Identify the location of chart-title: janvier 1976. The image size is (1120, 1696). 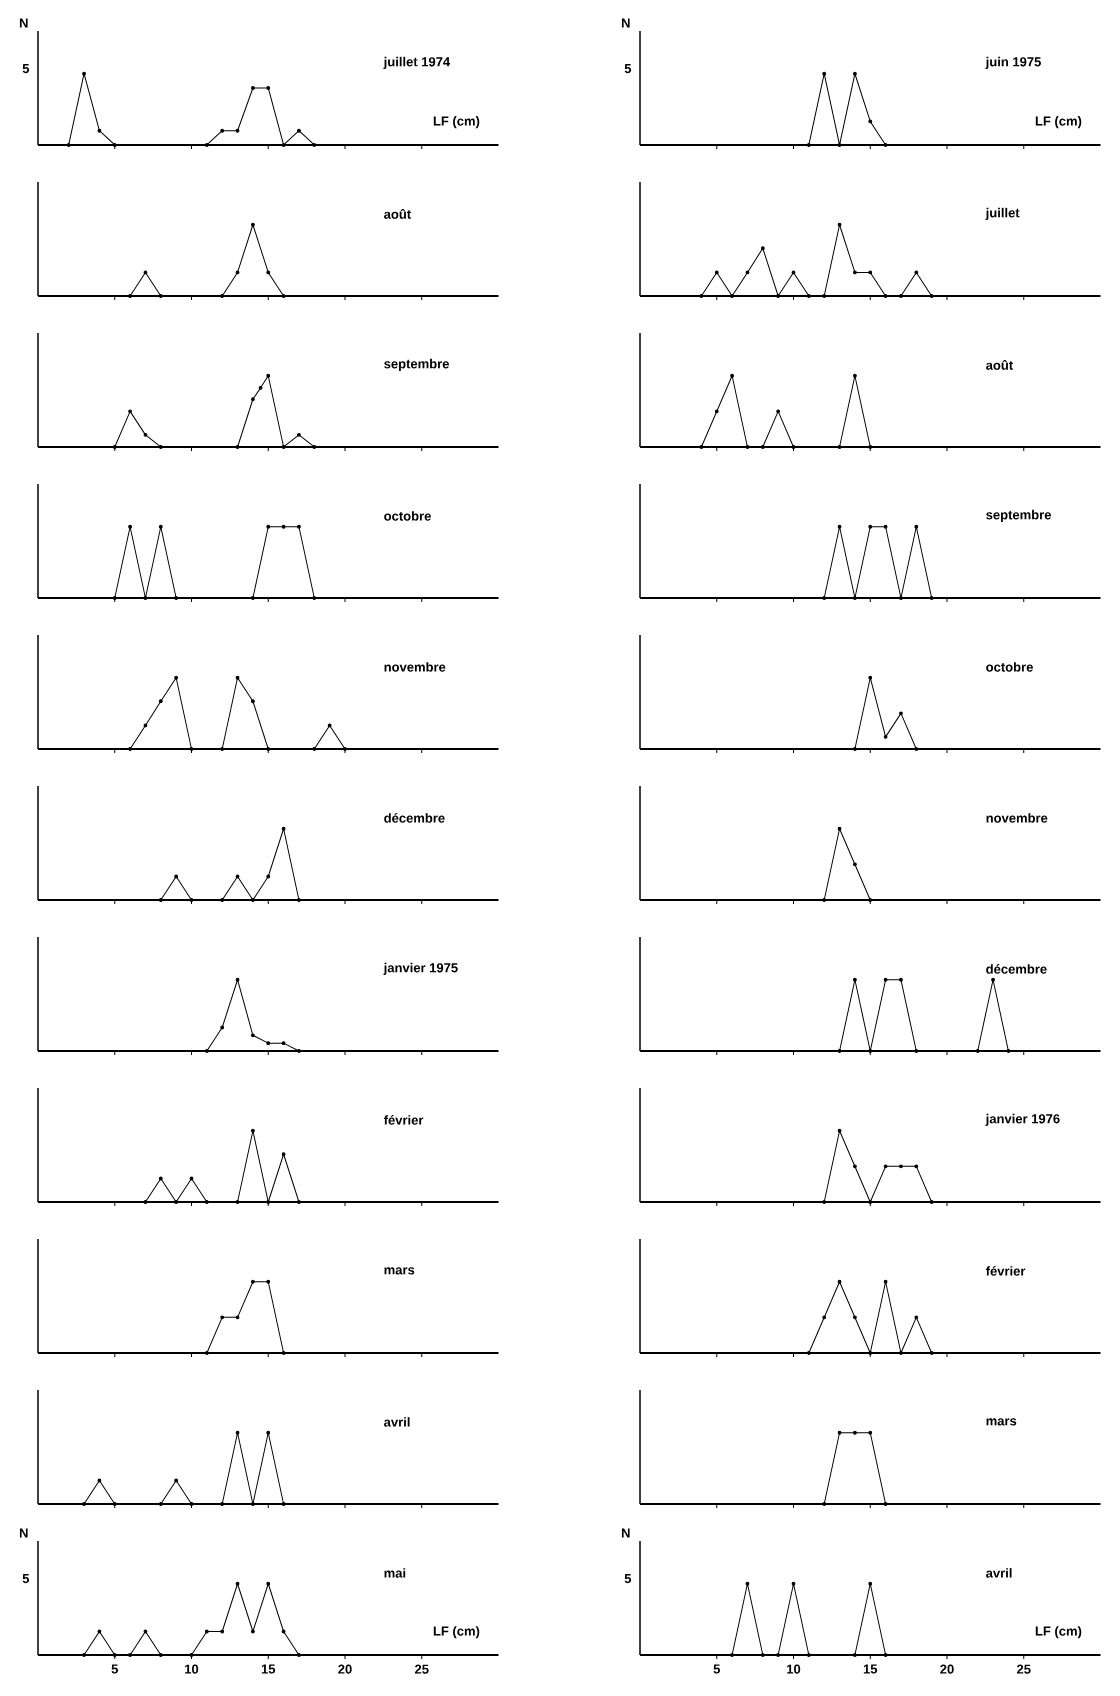
(1022, 1119).